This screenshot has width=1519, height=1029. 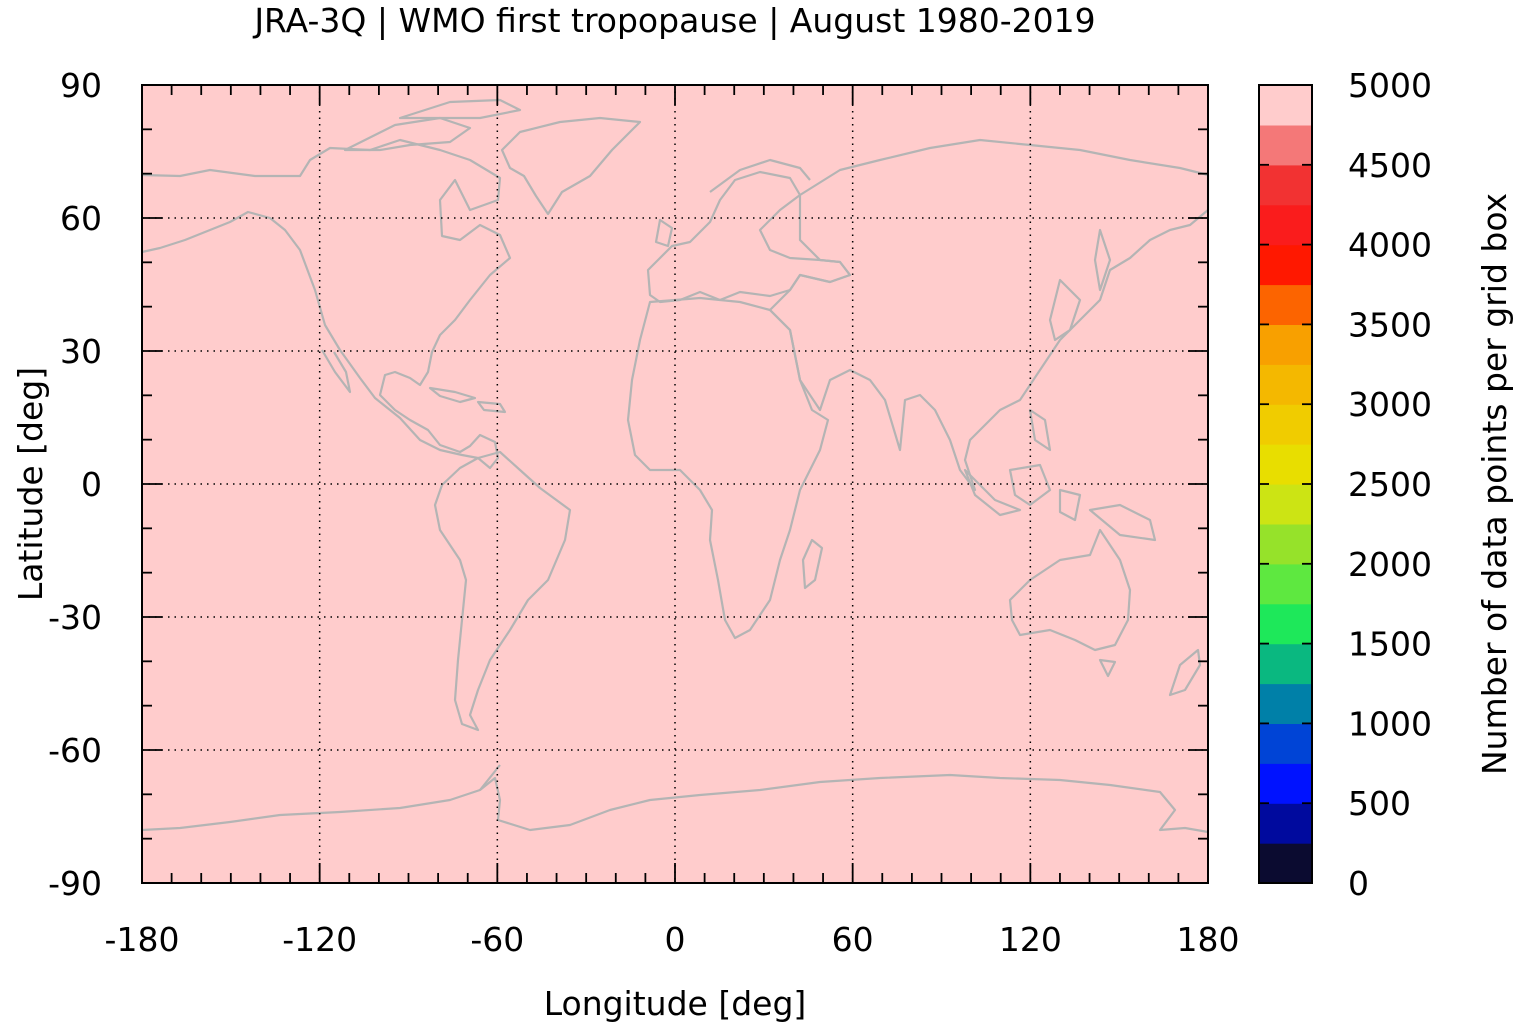 What do you see at coordinates (675, 939) in the screenshot?
I see `x-tick-label: 0` at bounding box center [675, 939].